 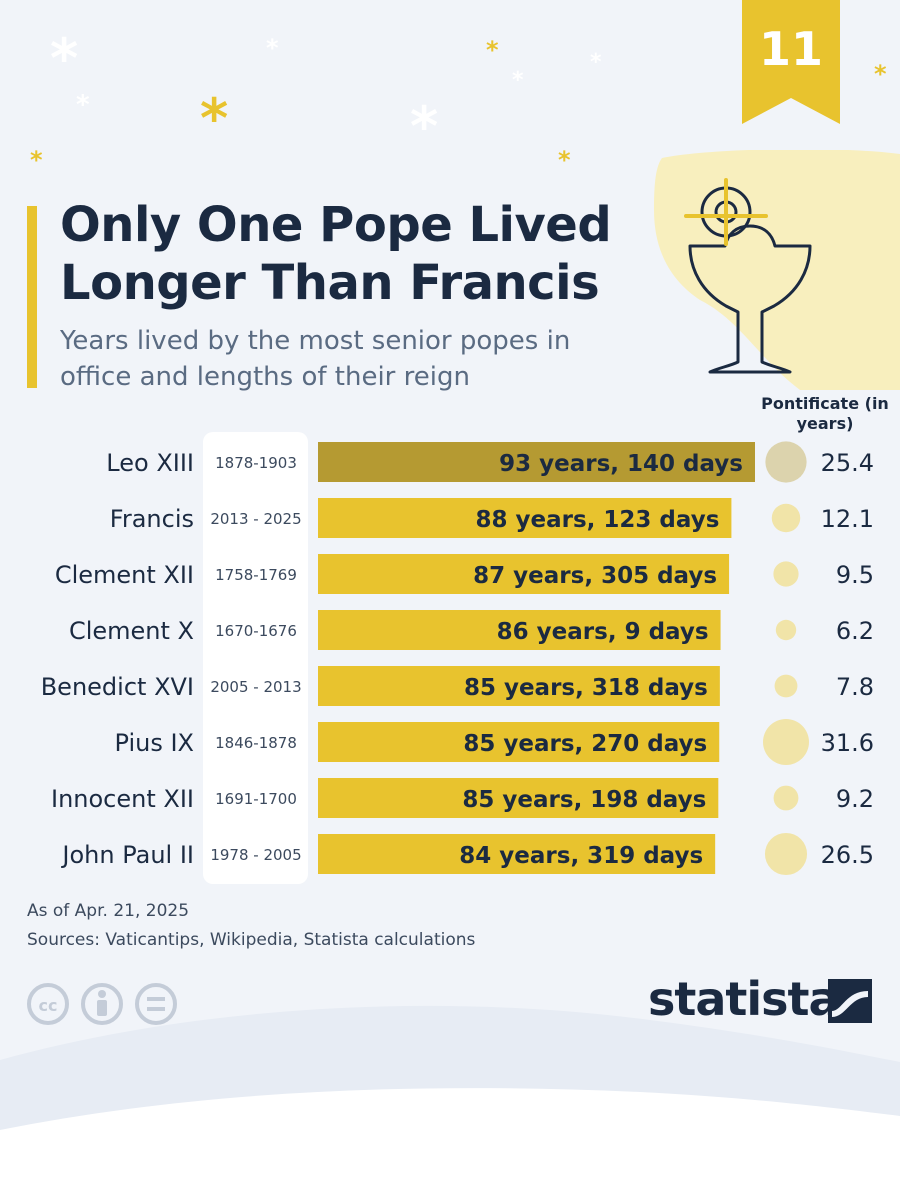 What do you see at coordinates (117, 687) in the screenshot?
I see `pope-name-label: Benedict XVI` at bounding box center [117, 687].